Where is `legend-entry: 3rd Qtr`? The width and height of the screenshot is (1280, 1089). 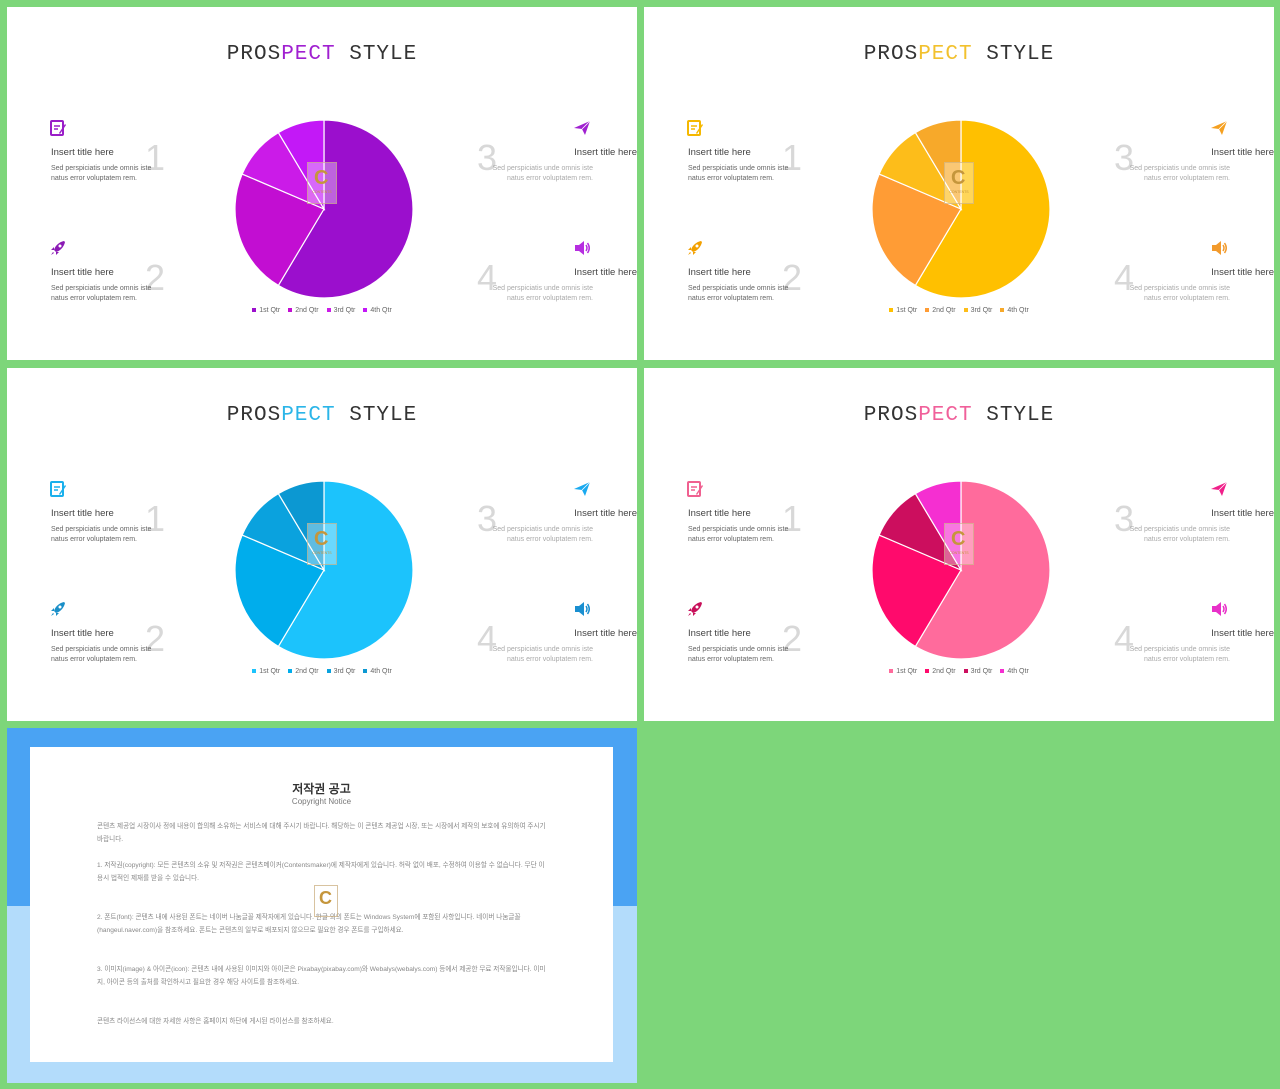
legend-entry: 3rd Qtr is located at coordinates (340, 310).